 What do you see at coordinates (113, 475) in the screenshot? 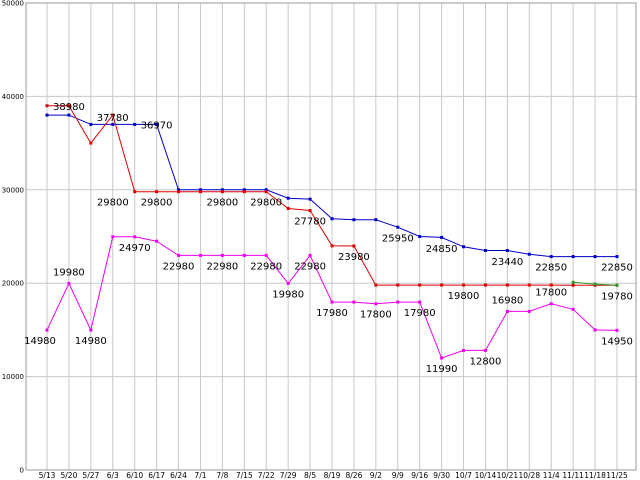
I see `x-tick-label: 6/3` at bounding box center [113, 475].